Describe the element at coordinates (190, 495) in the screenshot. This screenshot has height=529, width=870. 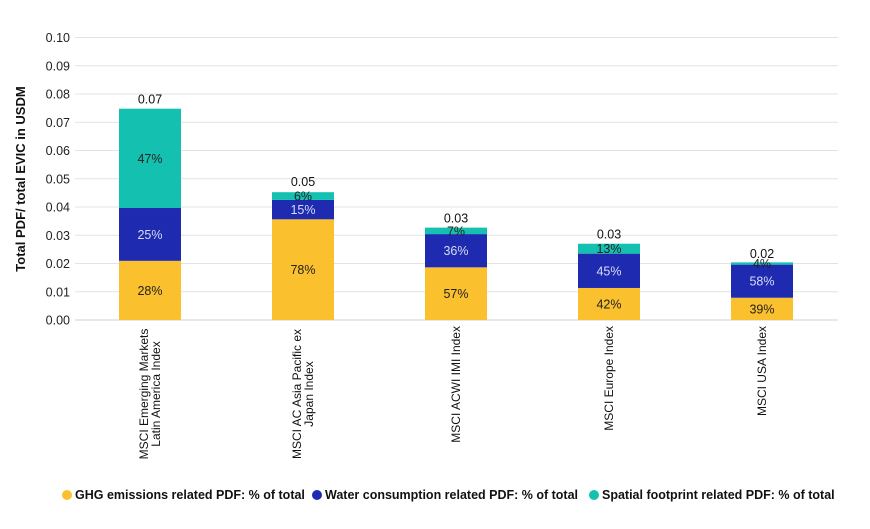
I see `legend-label-ghg: GHG emissions related PDF: % of total` at that location.